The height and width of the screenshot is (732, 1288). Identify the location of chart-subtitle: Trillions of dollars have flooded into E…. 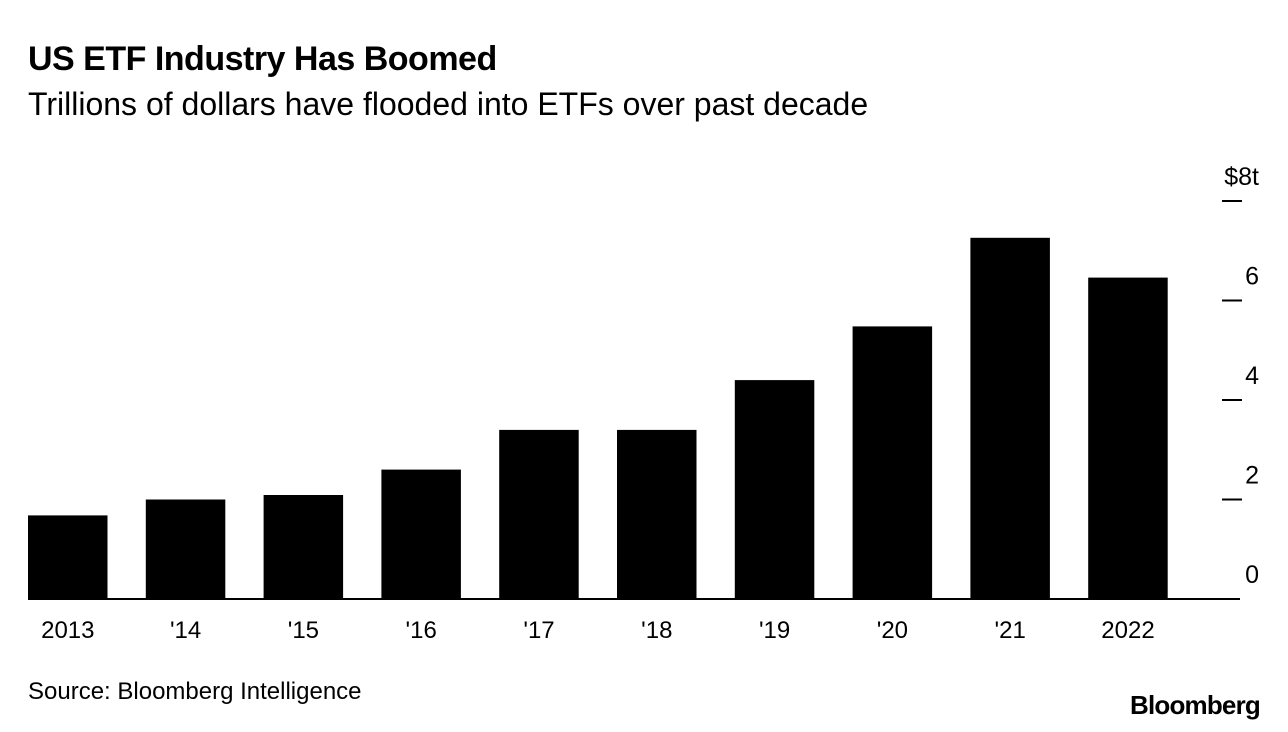
(448, 104).